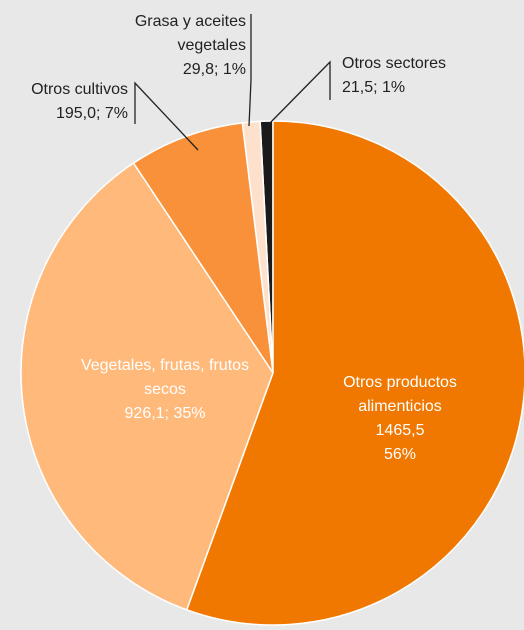  What do you see at coordinates (394, 63) in the screenshot?
I see `category-label: Otros sectores` at bounding box center [394, 63].